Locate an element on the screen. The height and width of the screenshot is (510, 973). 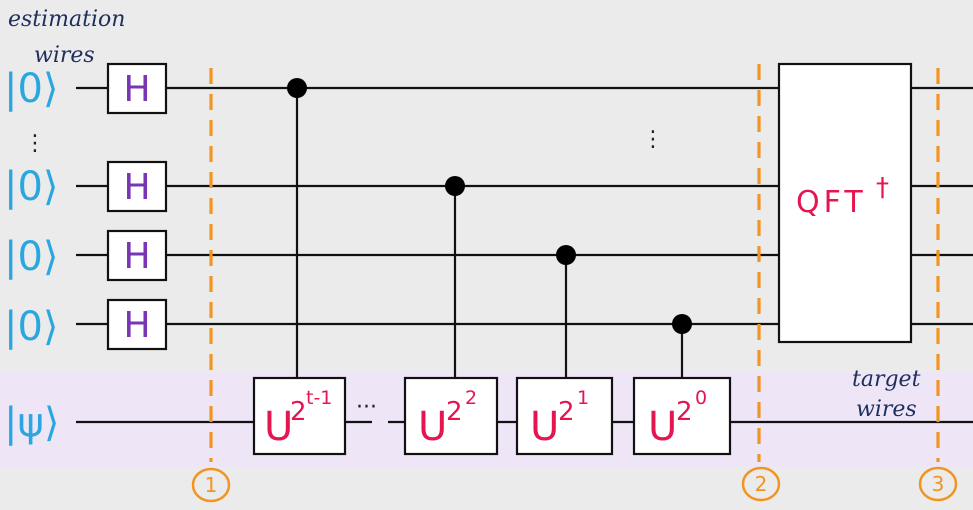
unitary-gate-1: U 2 t-1 is located at coordinates (299, 416).